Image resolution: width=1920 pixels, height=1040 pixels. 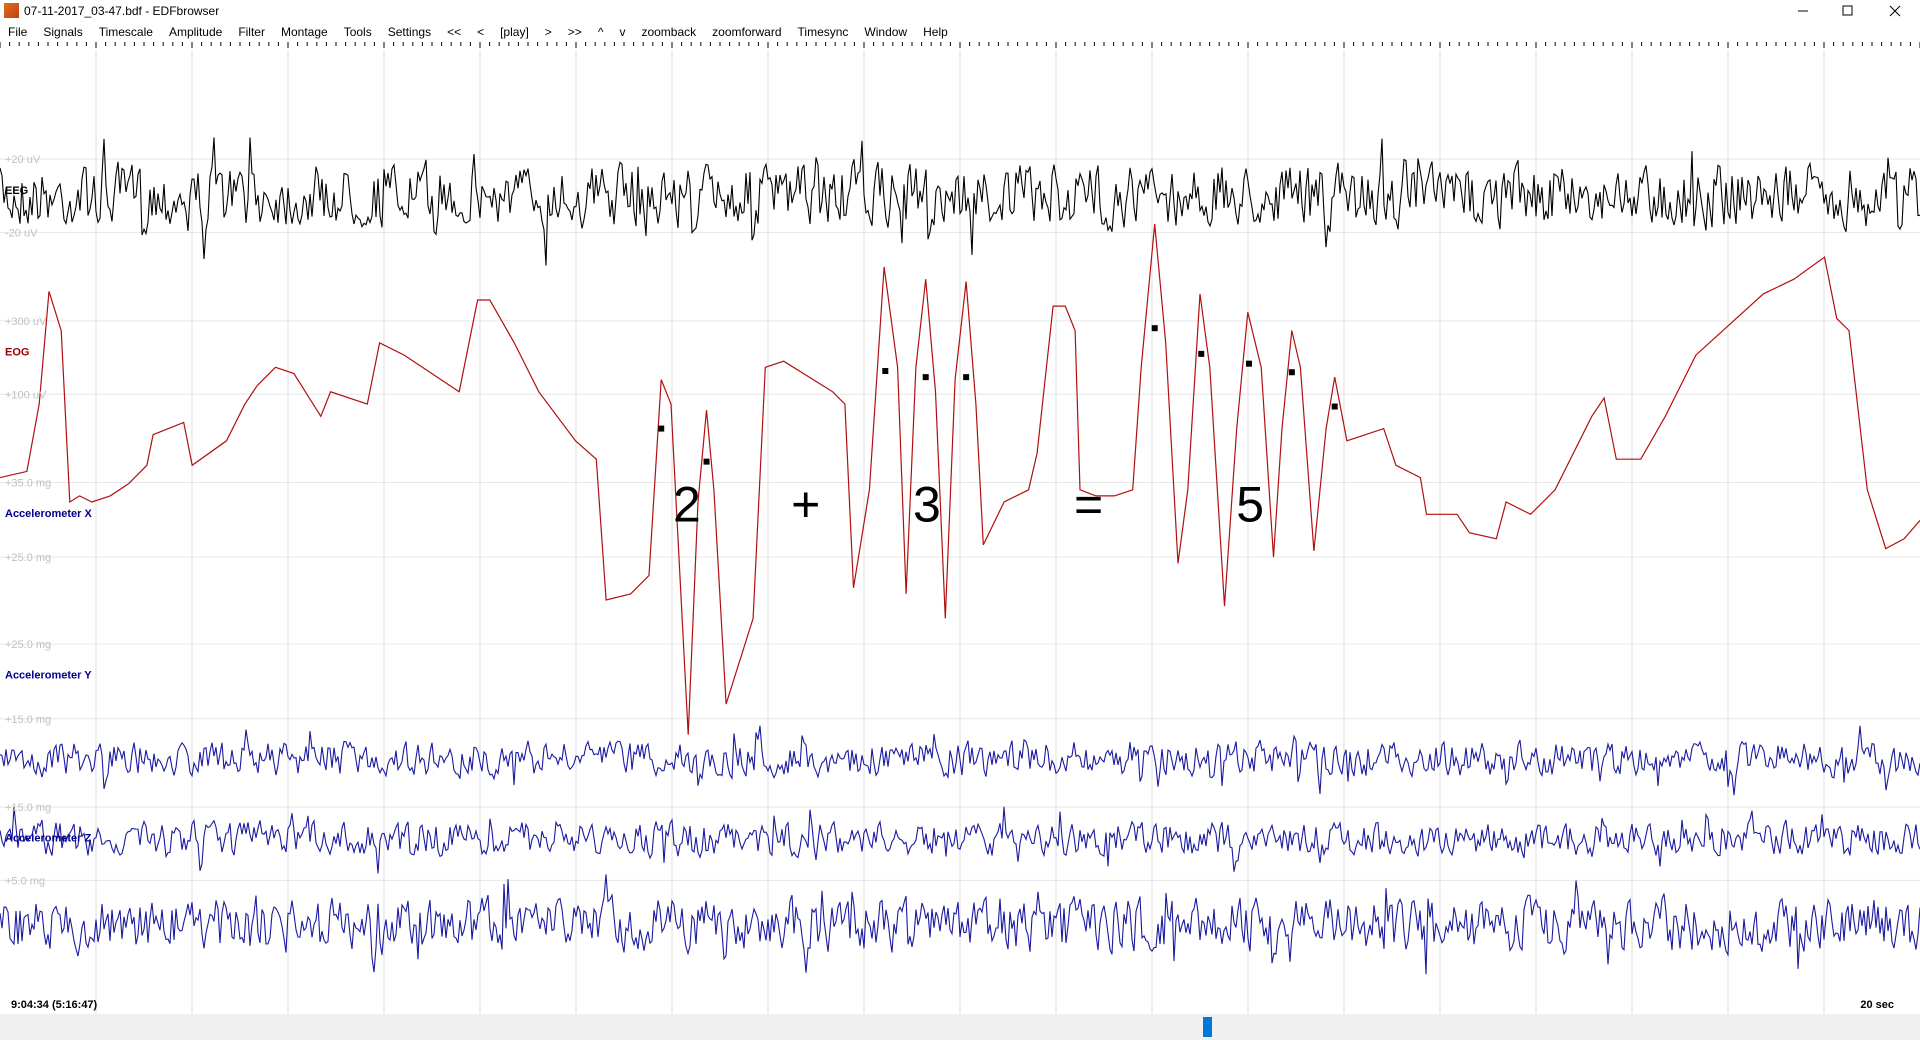 What do you see at coordinates (21, 234) in the screenshot?
I see `amplitude-label: -20 uV` at bounding box center [21, 234].